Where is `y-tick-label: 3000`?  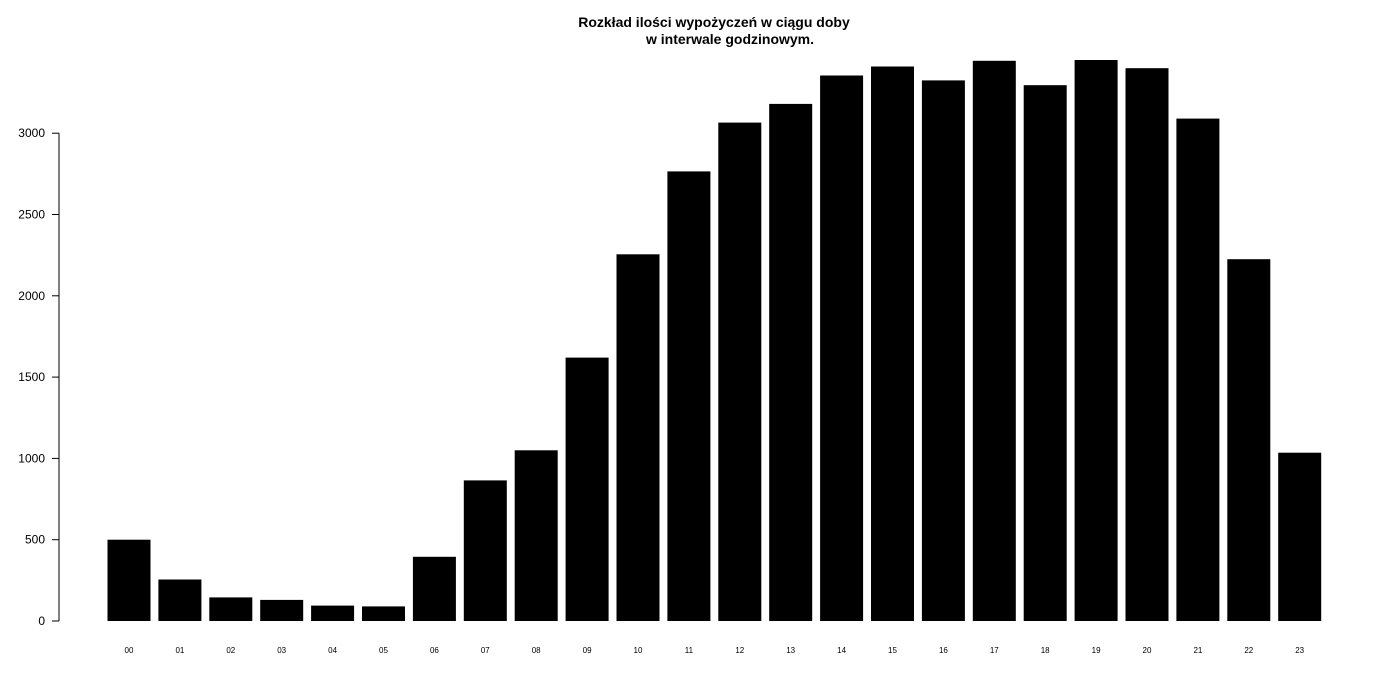
y-tick-label: 3000 is located at coordinates (31, 133).